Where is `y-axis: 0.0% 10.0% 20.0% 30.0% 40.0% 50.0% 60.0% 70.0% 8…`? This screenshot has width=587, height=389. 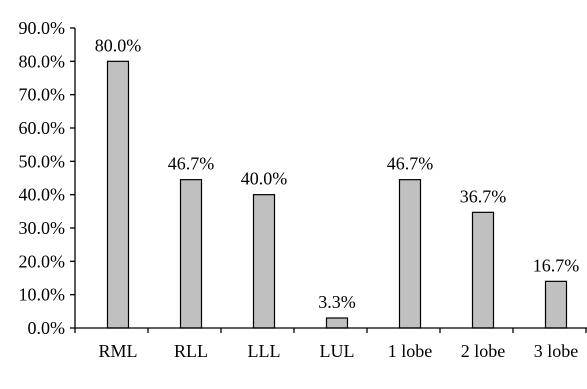 y-axis: 0.0% 10.0% 20.0% 30.0% 40.0% 50.0% 60.0% 70.0% 8… is located at coordinates (47, 178).